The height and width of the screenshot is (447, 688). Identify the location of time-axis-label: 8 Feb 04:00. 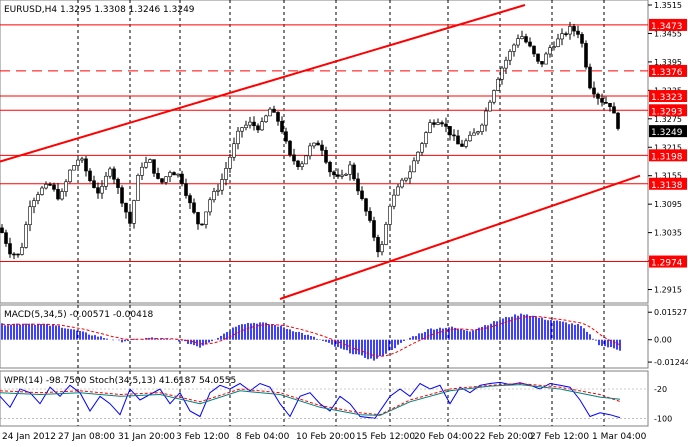
(263, 437).